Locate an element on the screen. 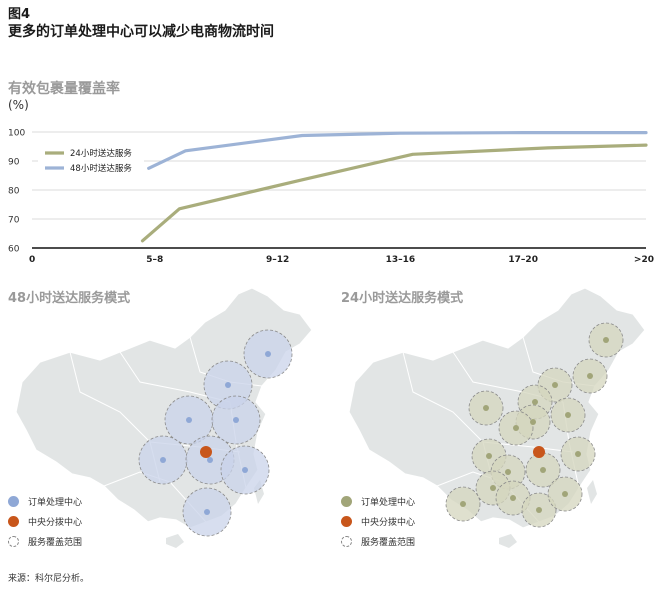 The image size is (665, 589). legend-box is located at coordinates (91, 159).